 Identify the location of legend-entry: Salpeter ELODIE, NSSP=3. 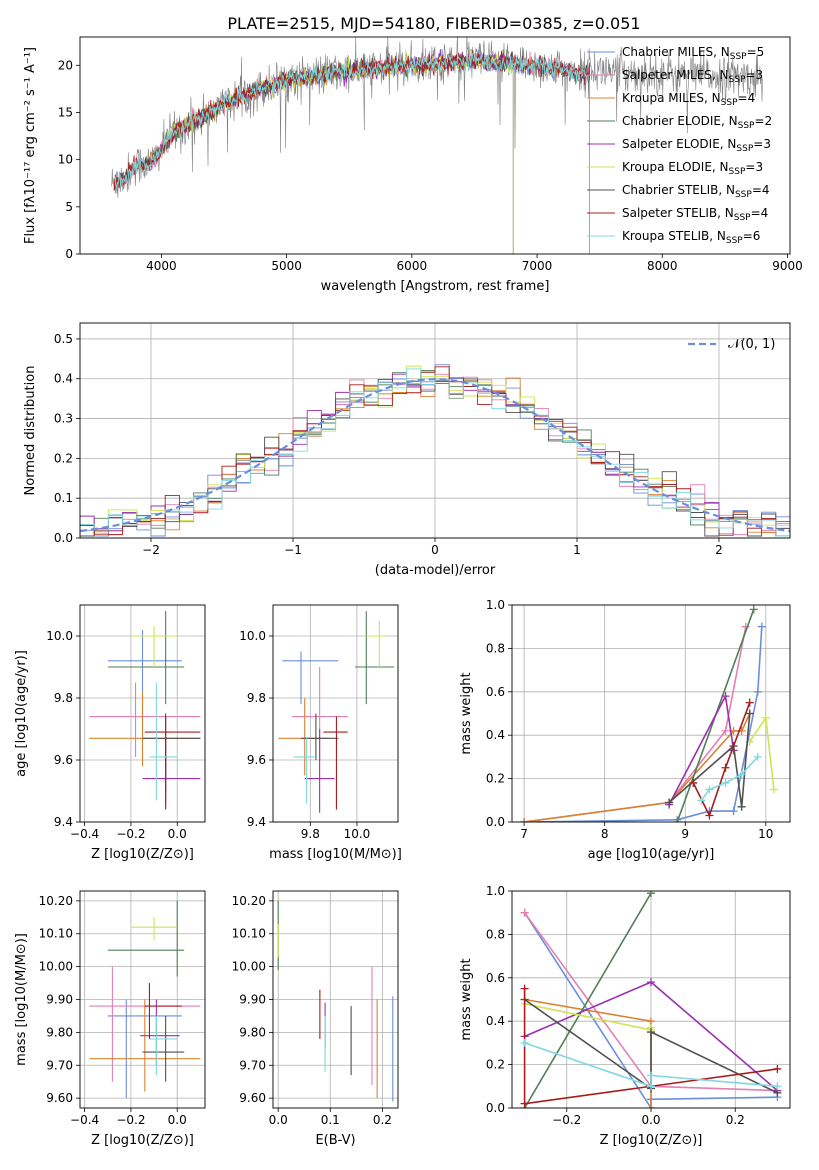
(696, 145).